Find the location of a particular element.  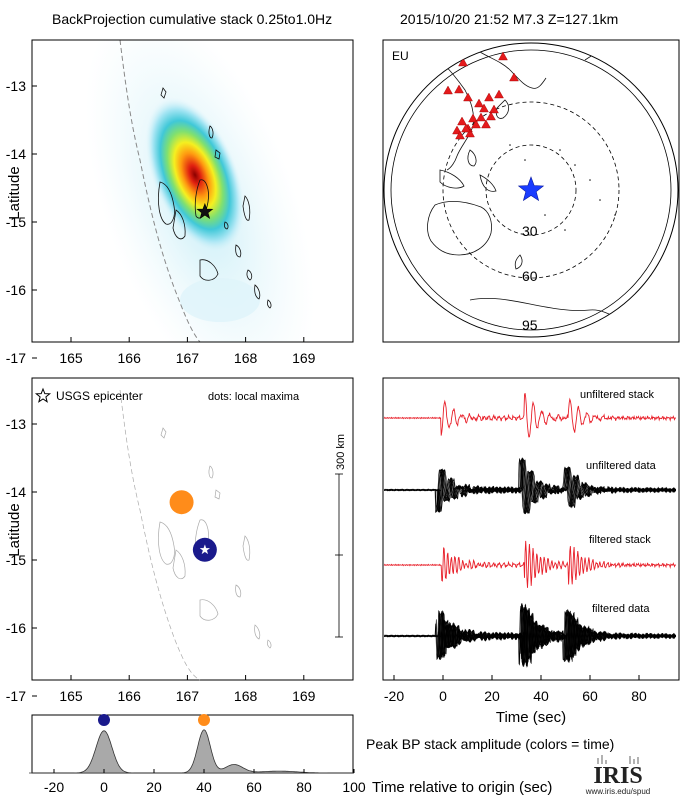

globe-island-dots is located at coordinates (562, 187).